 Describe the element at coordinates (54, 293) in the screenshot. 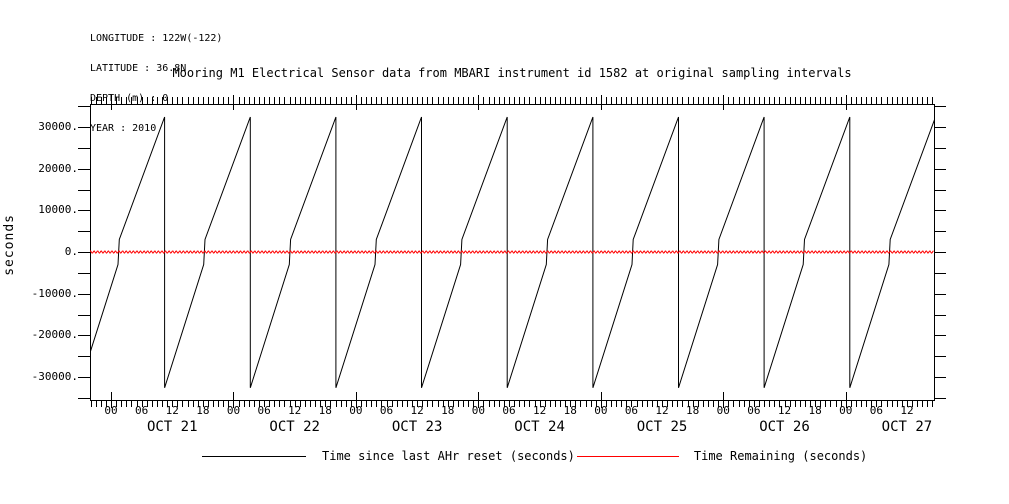

I see `y-tick-label: -10000.` at that location.